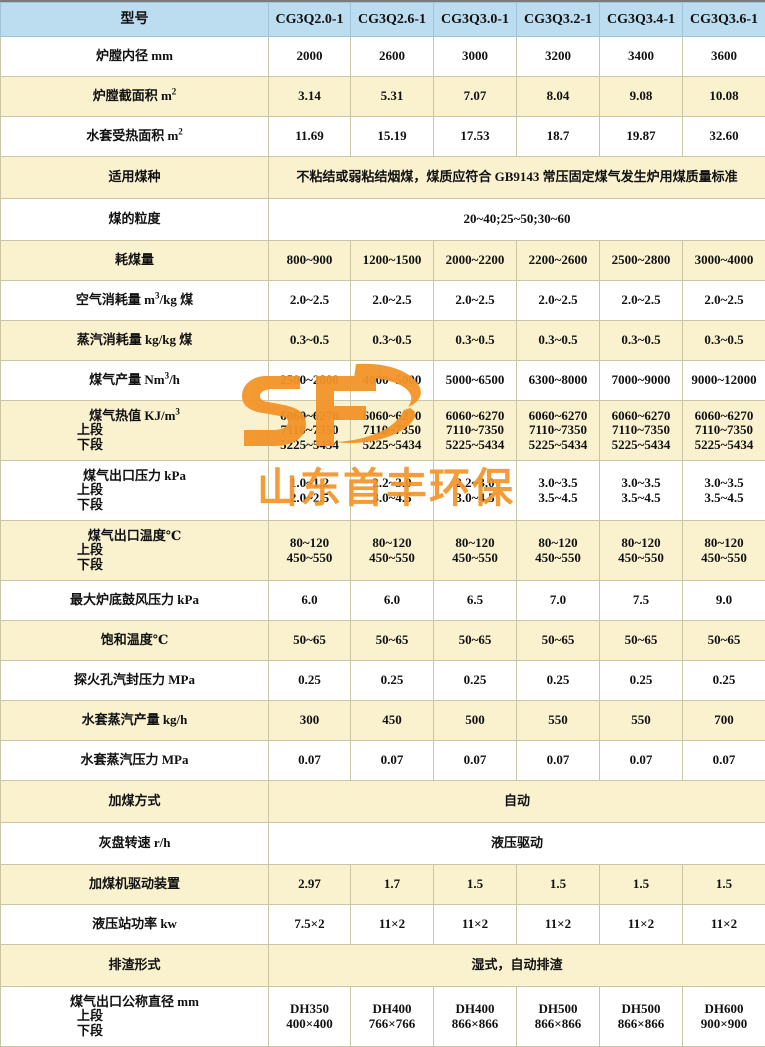 The width and height of the screenshot is (765, 1047). What do you see at coordinates (517, 220) in the screenshot?
I see `merged-value-cell: 20~40;25~50;30~60` at bounding box center [517, 220].